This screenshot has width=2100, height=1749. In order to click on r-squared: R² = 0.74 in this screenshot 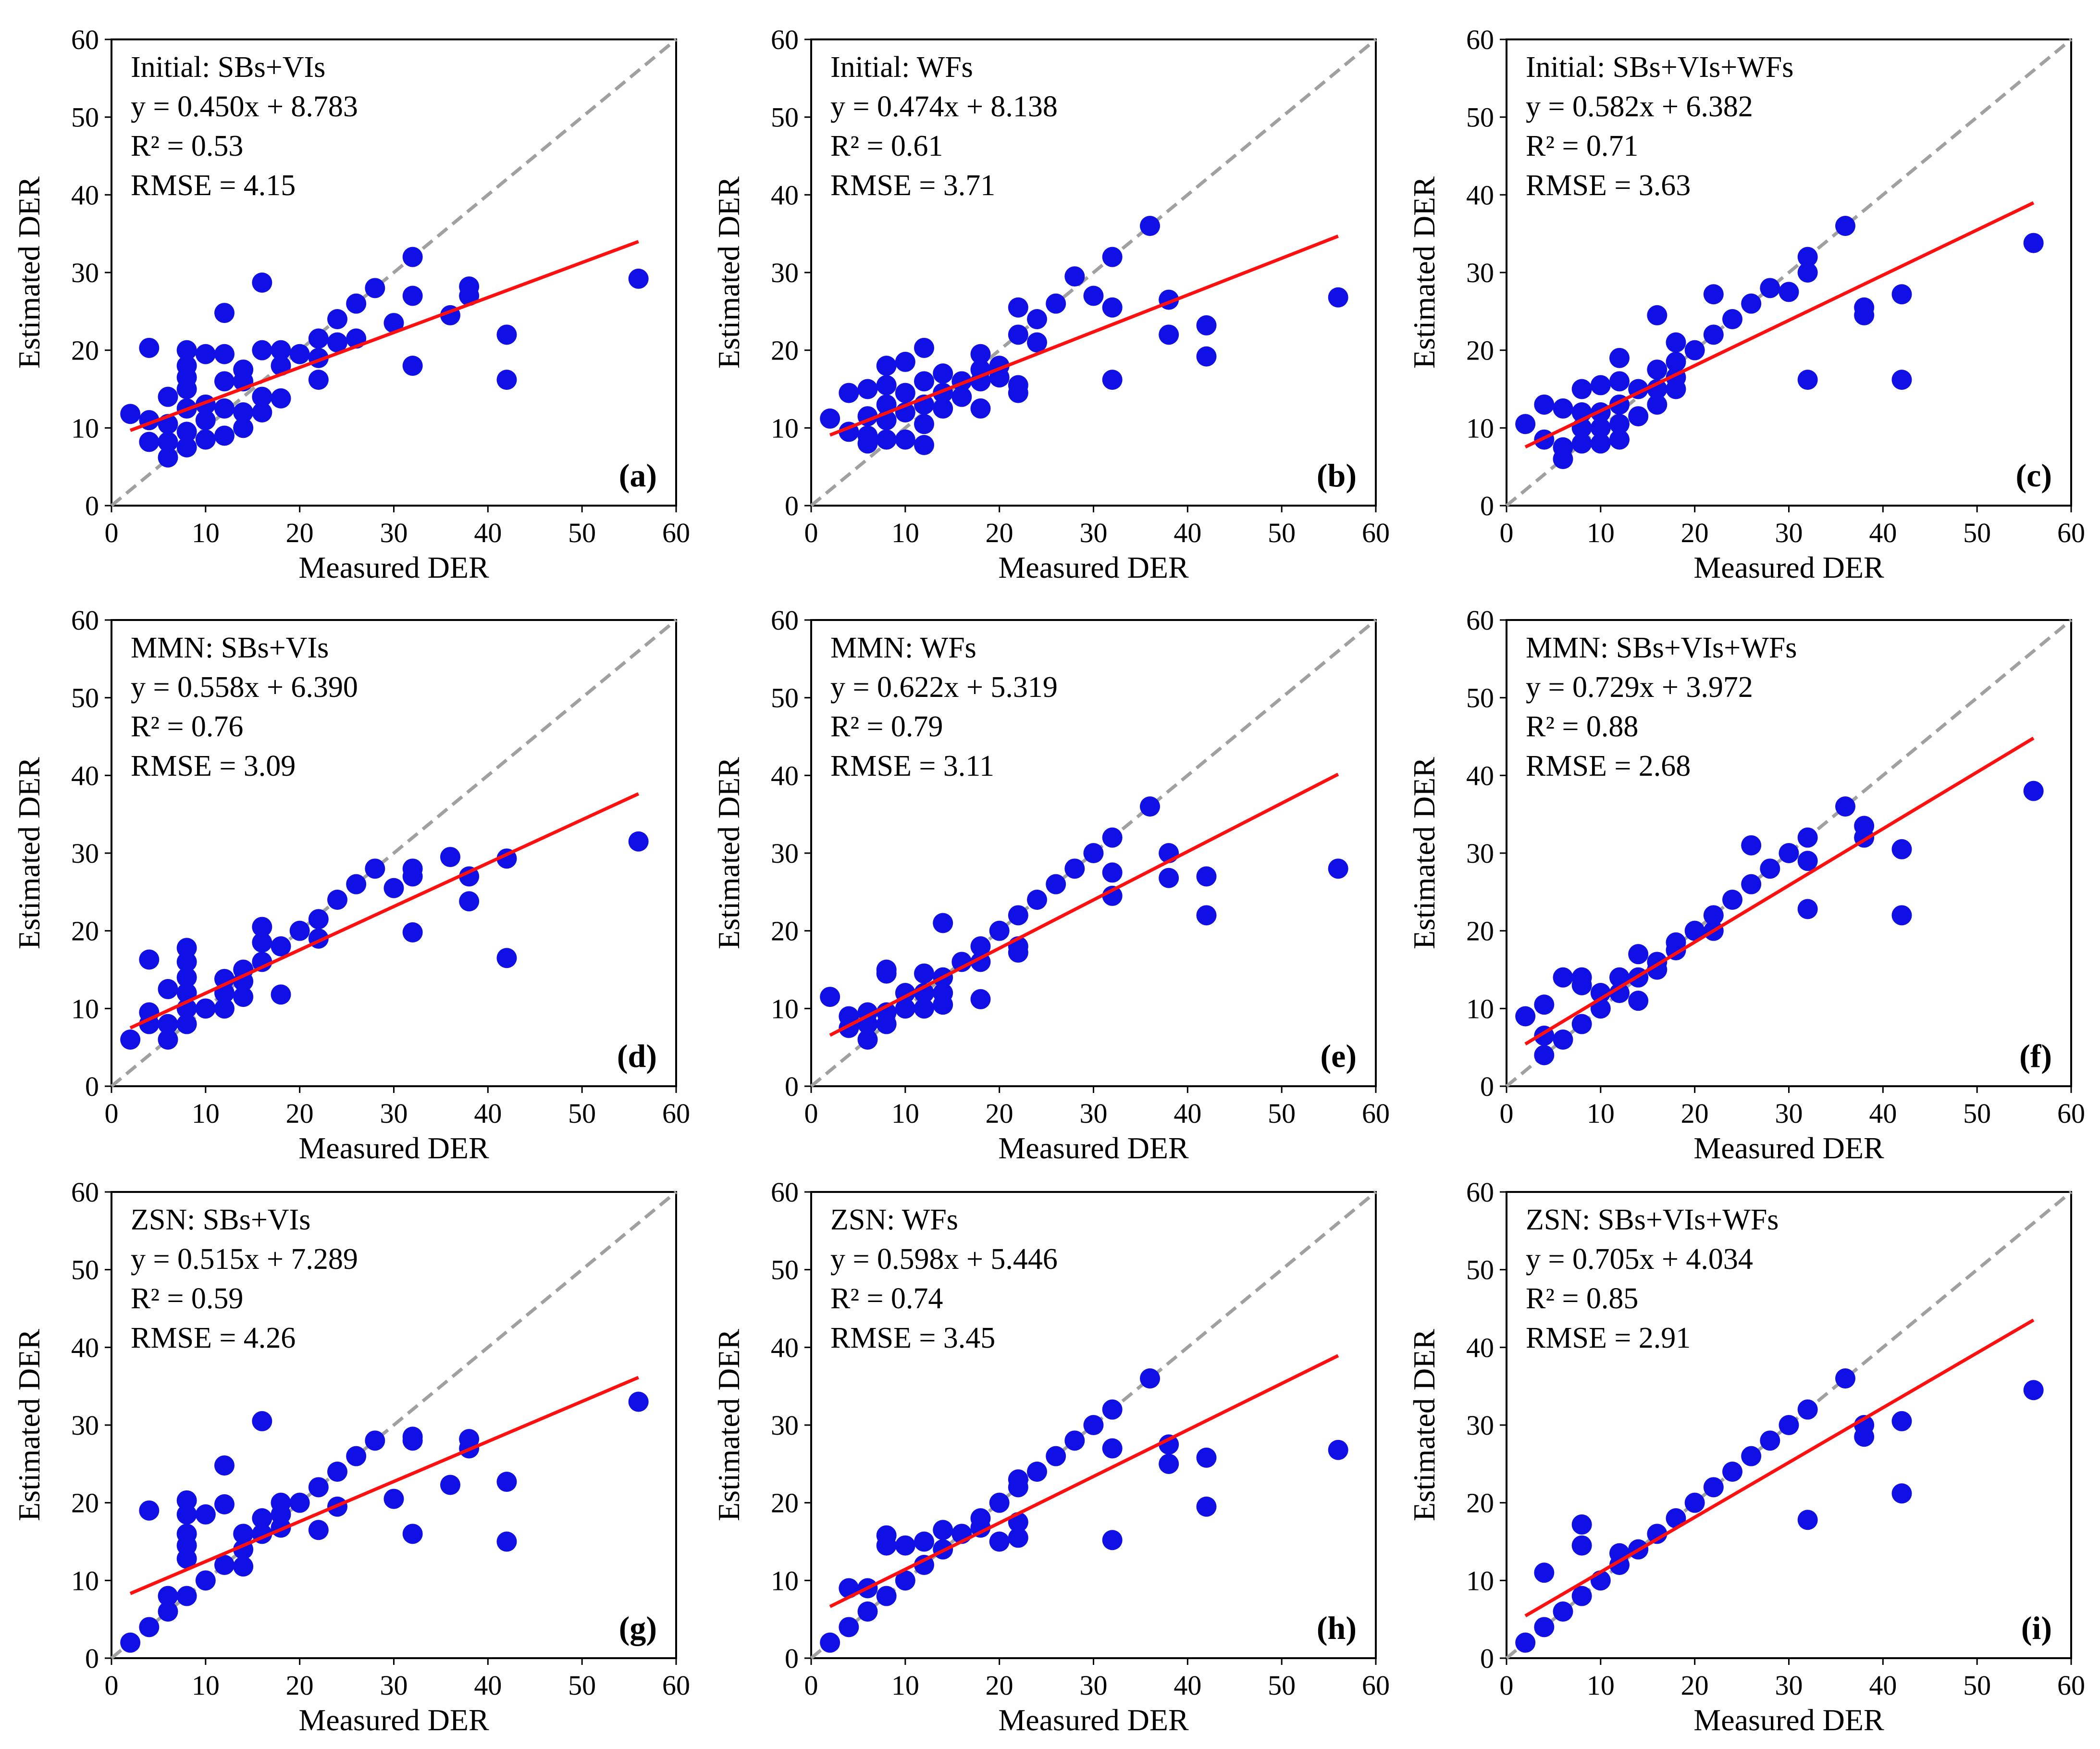, I will do `click(887, 1298)`.